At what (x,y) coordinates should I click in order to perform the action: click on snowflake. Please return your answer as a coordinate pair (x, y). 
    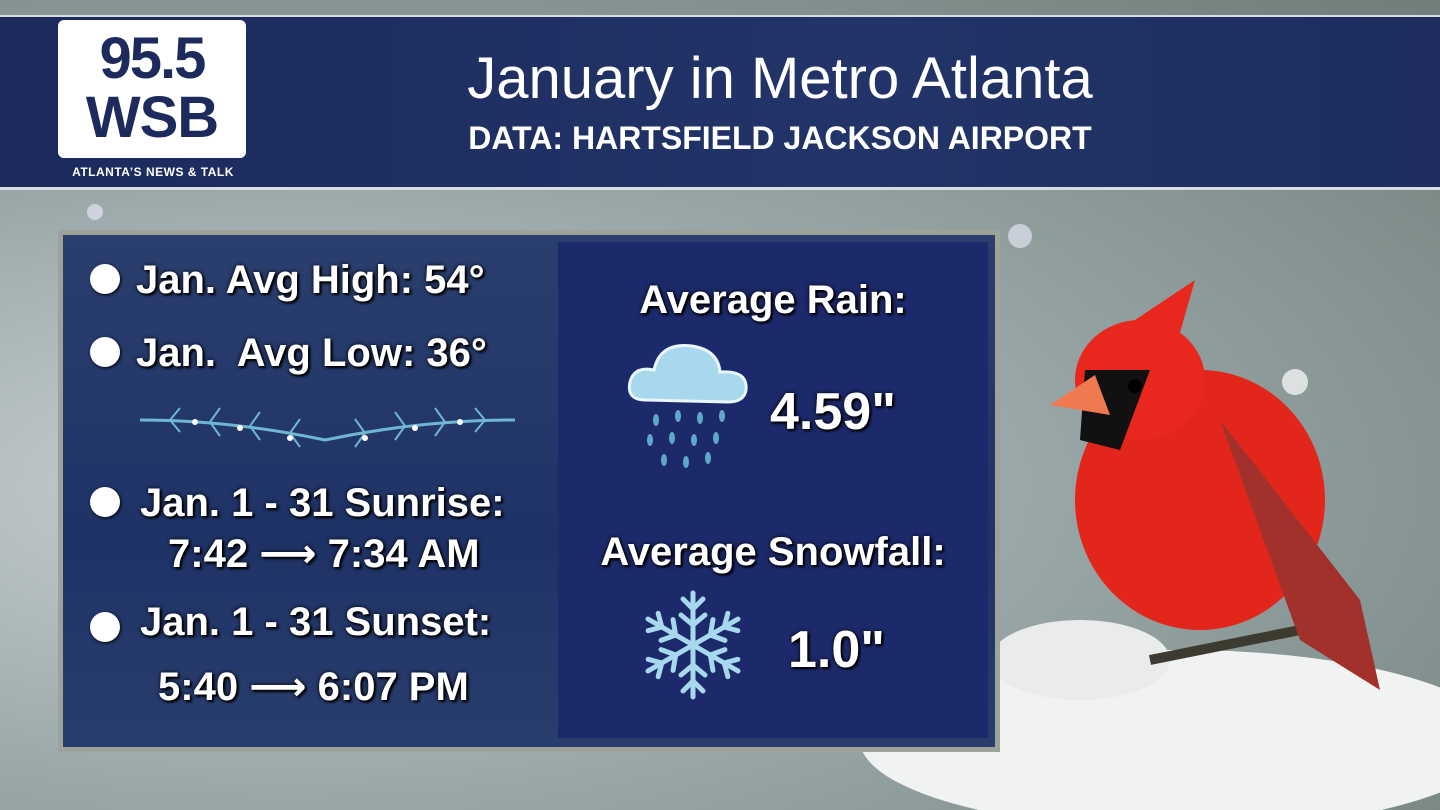
    Looking at the image, I should click on (693, 643).